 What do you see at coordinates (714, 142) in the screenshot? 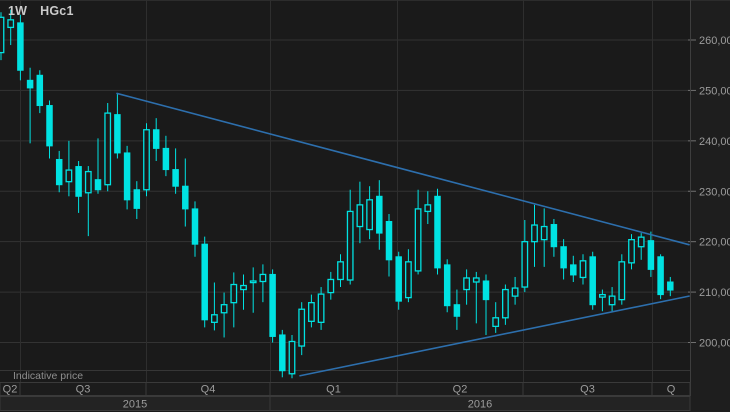
I see `y-axis-label: 240,00` at bounding box center [714, 142].